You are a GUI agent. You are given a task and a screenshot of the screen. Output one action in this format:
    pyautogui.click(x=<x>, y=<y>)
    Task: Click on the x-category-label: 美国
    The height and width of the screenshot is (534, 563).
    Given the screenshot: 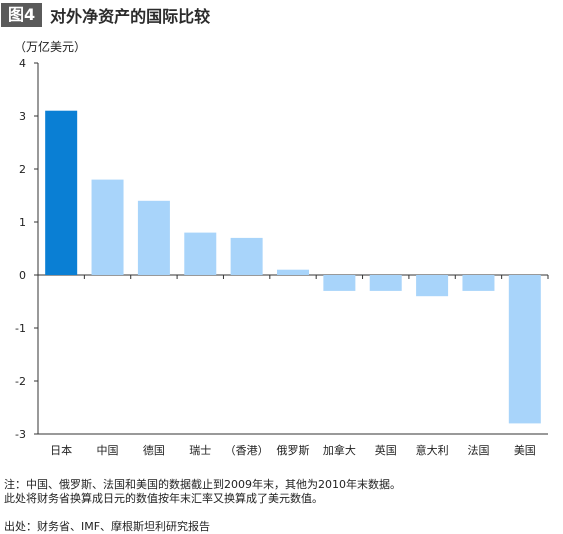 What is the action you would take?
    pyautogui.click(x=525, y=450)
    